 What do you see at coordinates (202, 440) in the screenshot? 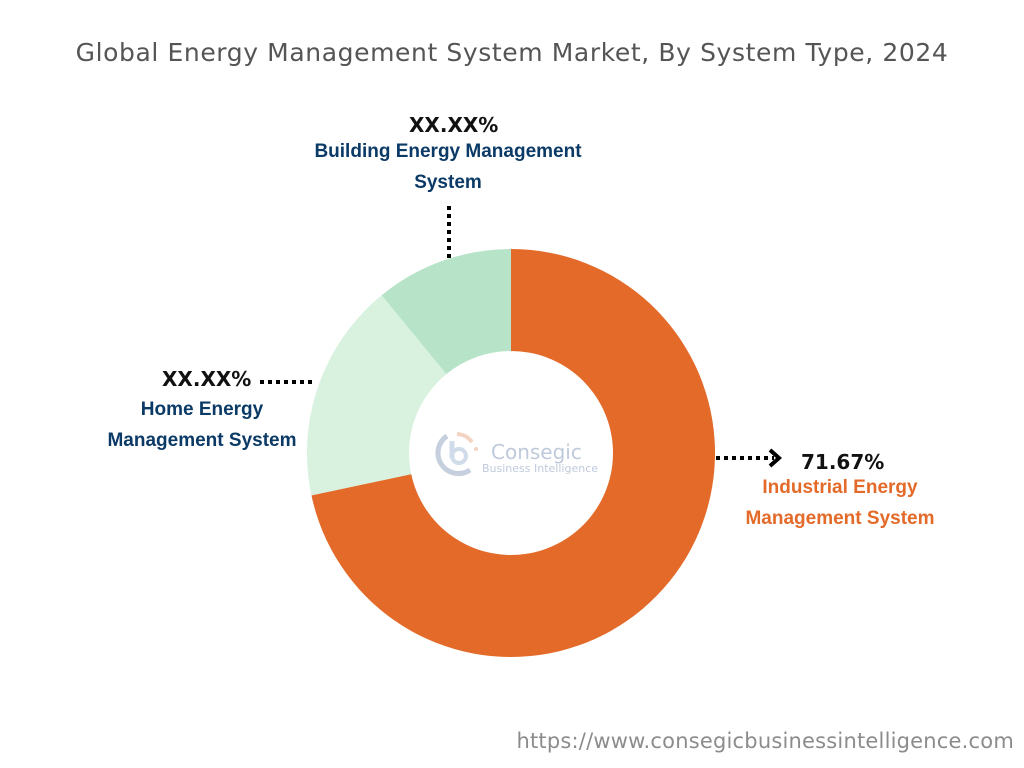
I see `home-label-line2: Management System` at bounding box center [202, 440].